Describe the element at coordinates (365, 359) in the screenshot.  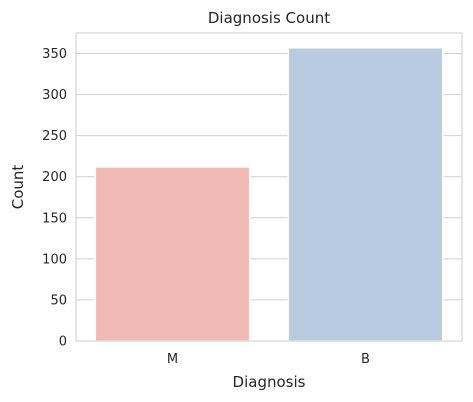
I see `x-tick-label: B` at that location.